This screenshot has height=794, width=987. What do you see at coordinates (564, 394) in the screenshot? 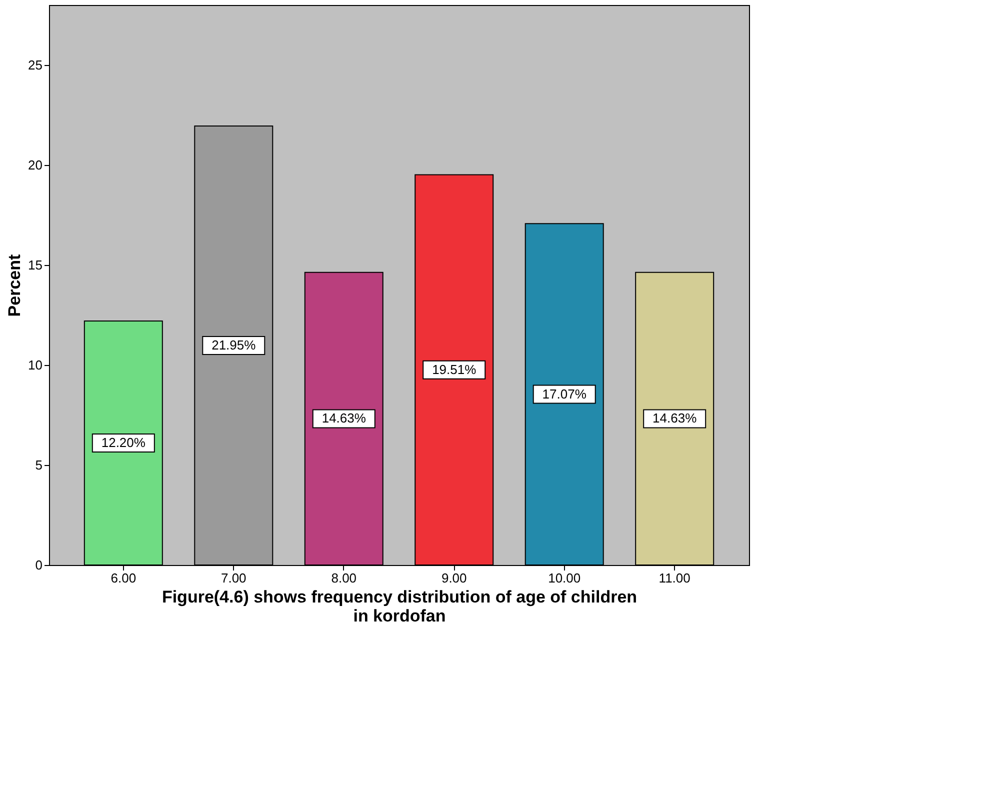
I see `data-label: 17.07%` at bounding box center [564, 394].